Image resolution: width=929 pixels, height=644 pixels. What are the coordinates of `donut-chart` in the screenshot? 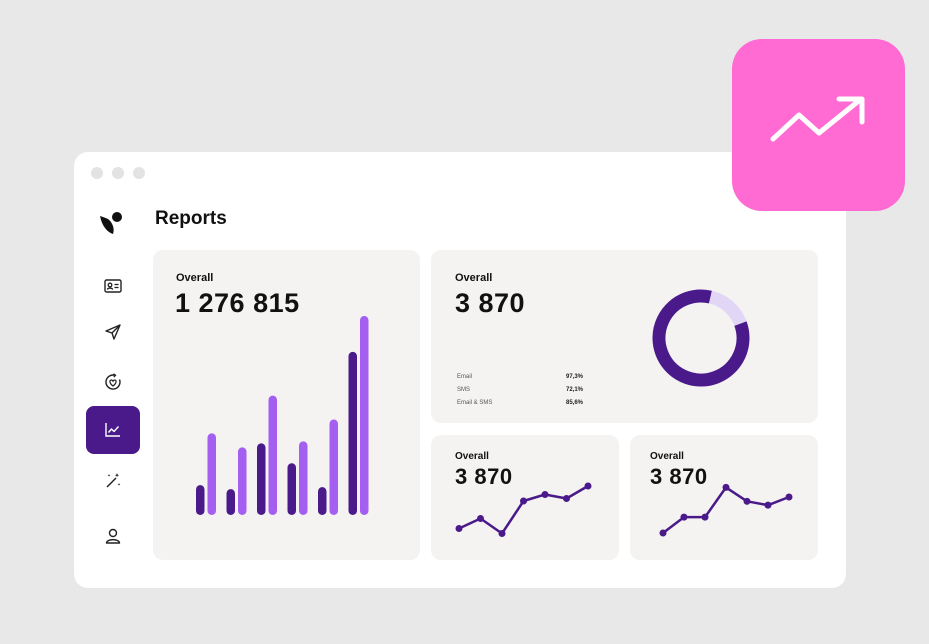 It's located at (701, 338).